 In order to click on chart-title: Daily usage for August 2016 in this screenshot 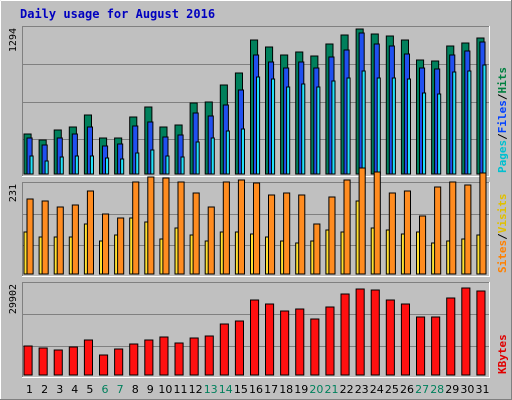, I will do `click(117, 14)`.